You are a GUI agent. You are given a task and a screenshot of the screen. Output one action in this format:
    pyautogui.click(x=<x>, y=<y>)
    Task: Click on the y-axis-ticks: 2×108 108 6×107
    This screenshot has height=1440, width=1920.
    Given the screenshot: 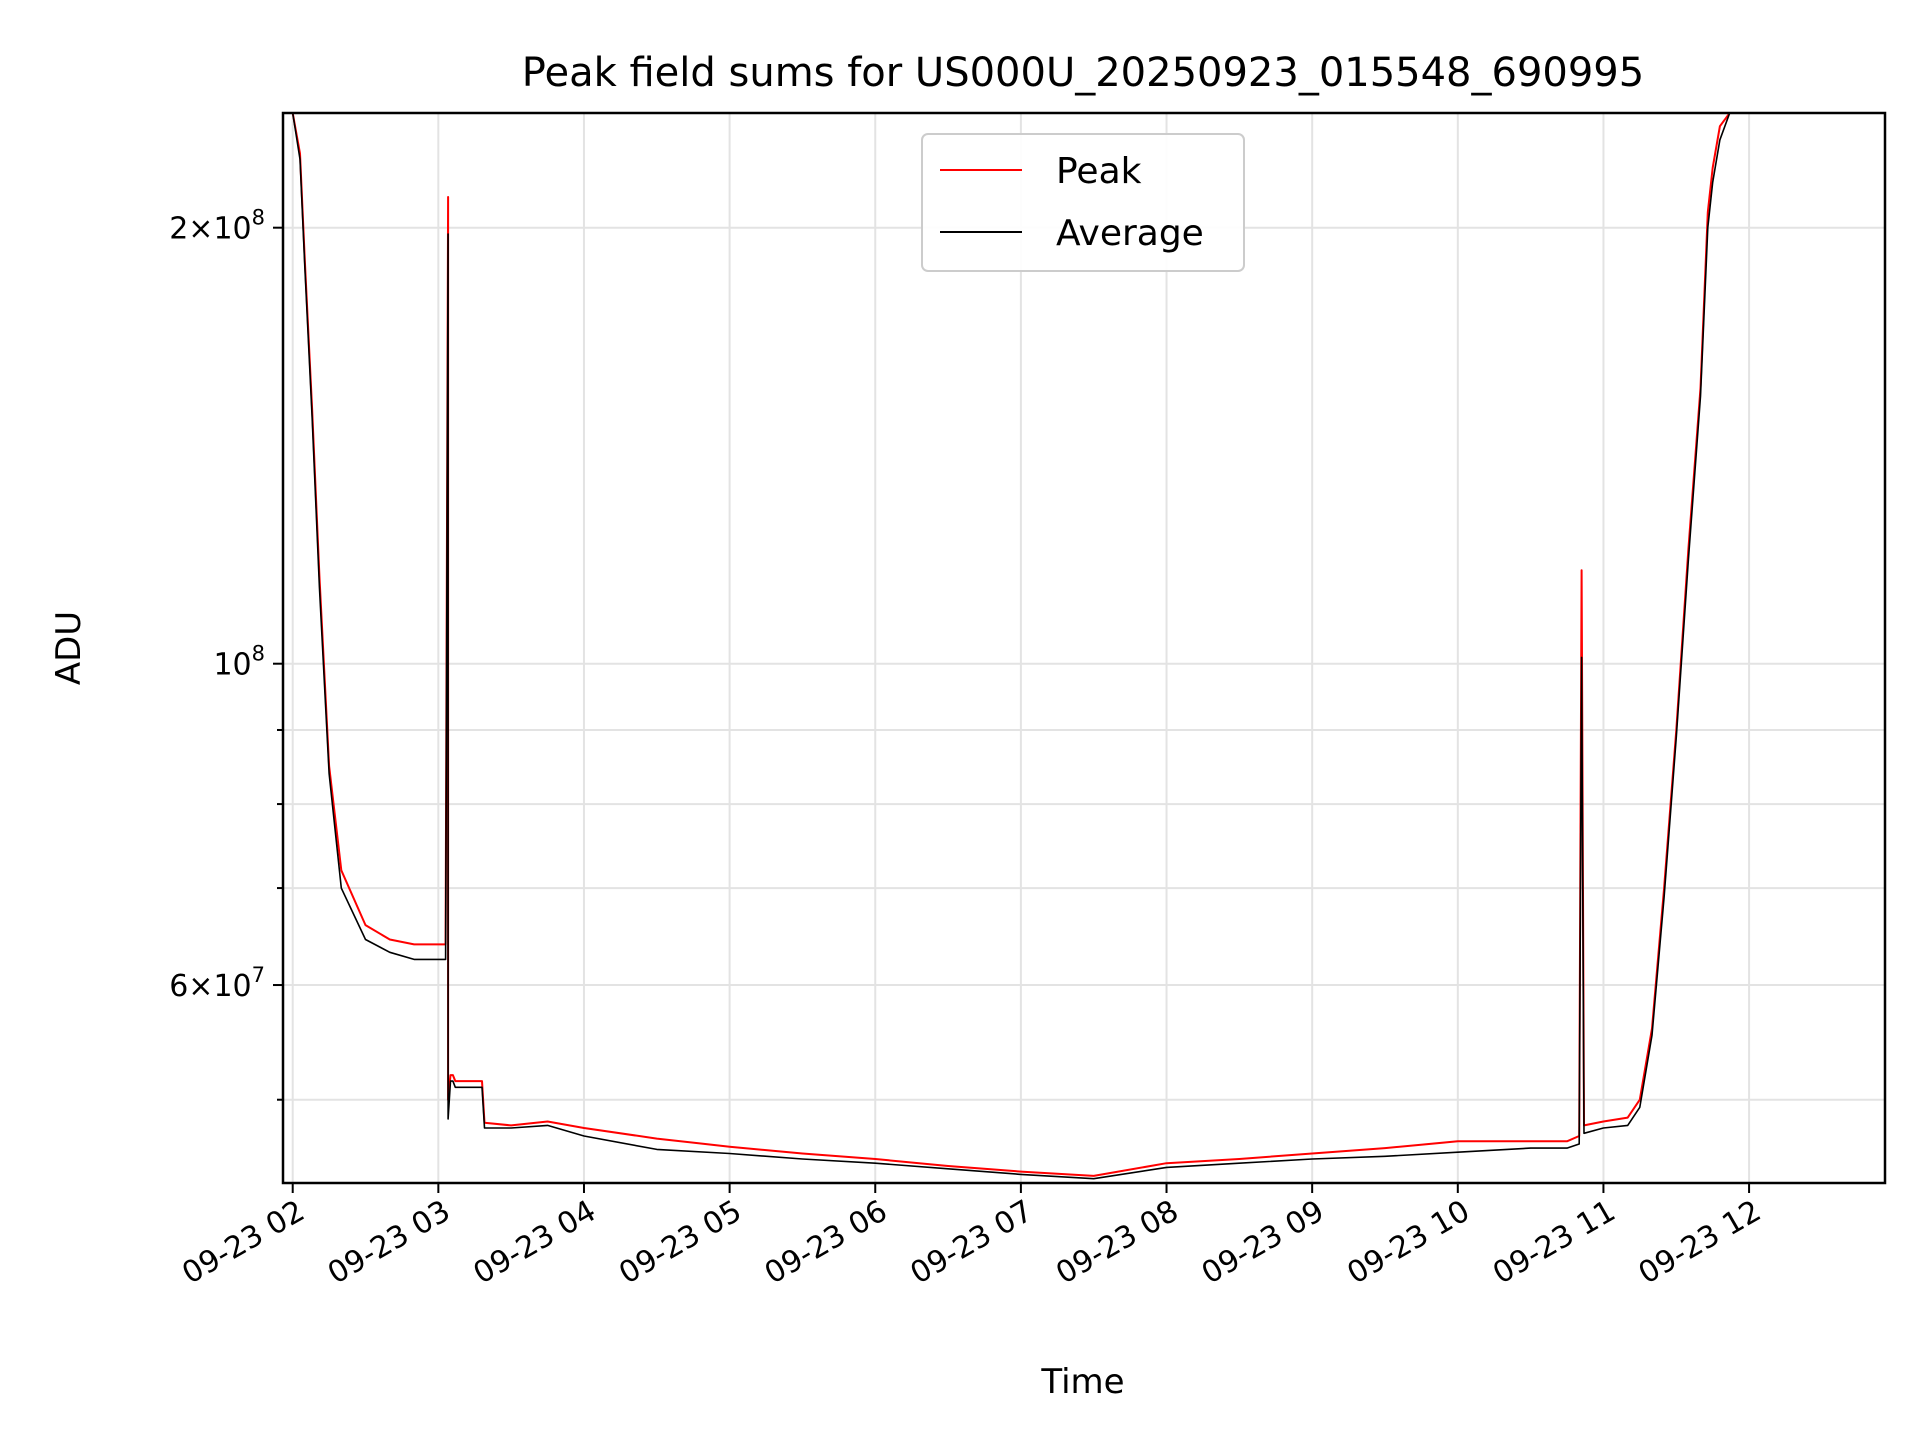 What is the action you would take?
    pyautogui.click(x=226, y=653)
    